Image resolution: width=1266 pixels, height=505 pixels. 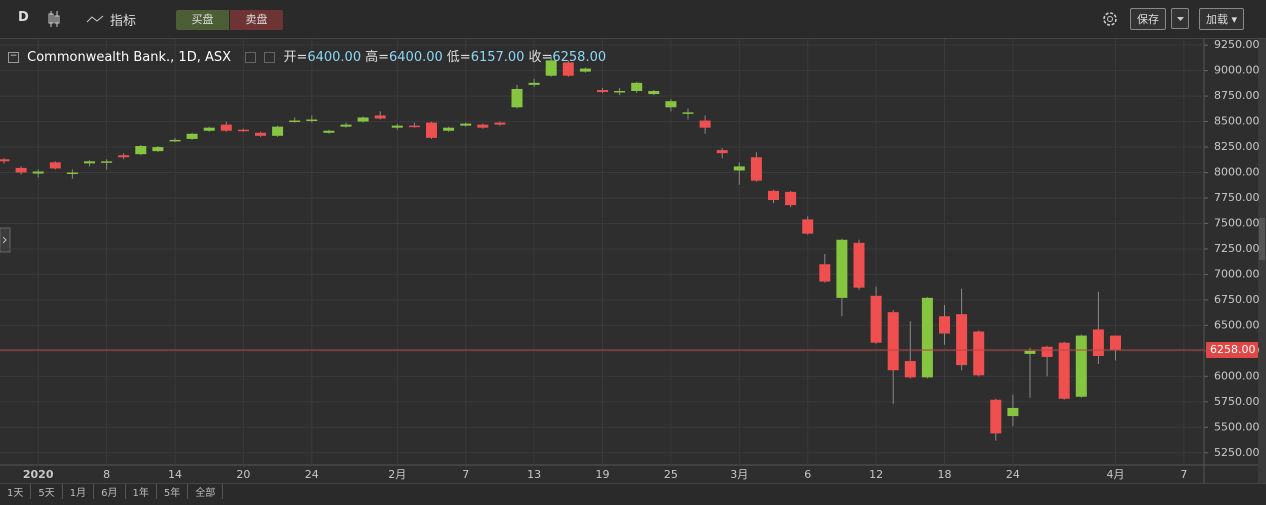 What do you see at coordinates (1237, 401) in the screenshot?
I see `y-tick-label: 5750.00` at bounding box center [1237, 401].